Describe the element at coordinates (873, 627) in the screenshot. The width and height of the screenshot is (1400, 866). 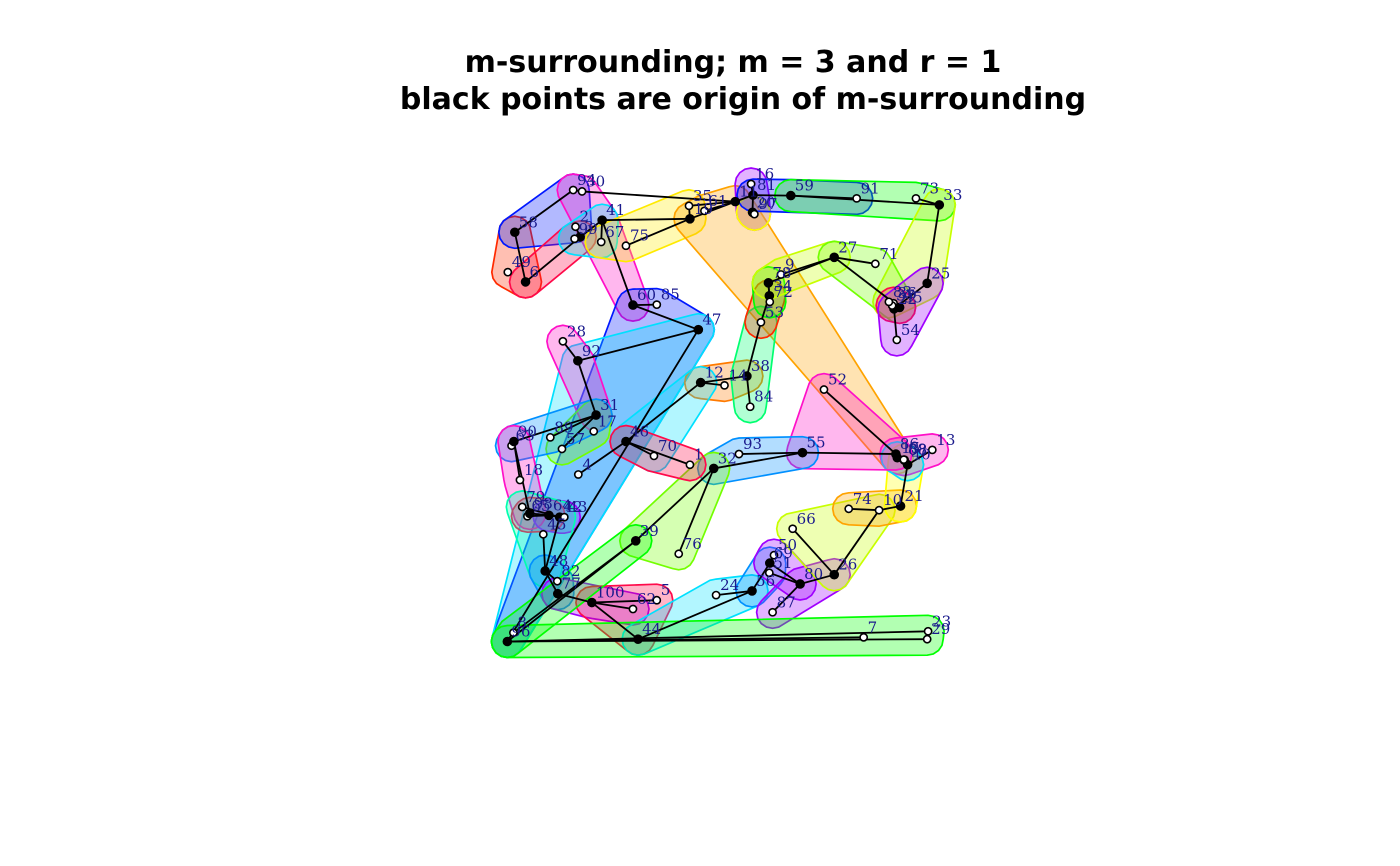
I see `point-label-7: 7` at that location.